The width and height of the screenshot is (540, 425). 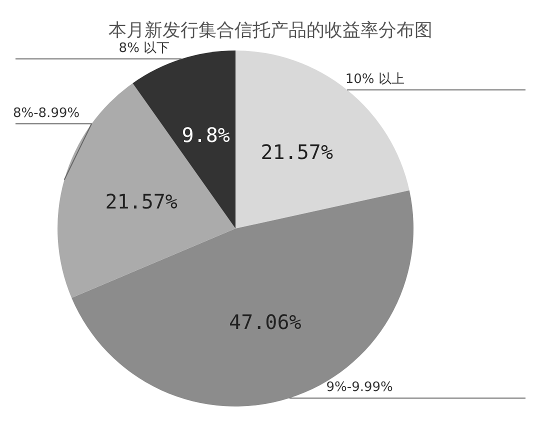 What do you see at coordinates (359, 388) in the screenshot?
I see `slice-label: 9%-9.99%` at bounding box center [359, 388].